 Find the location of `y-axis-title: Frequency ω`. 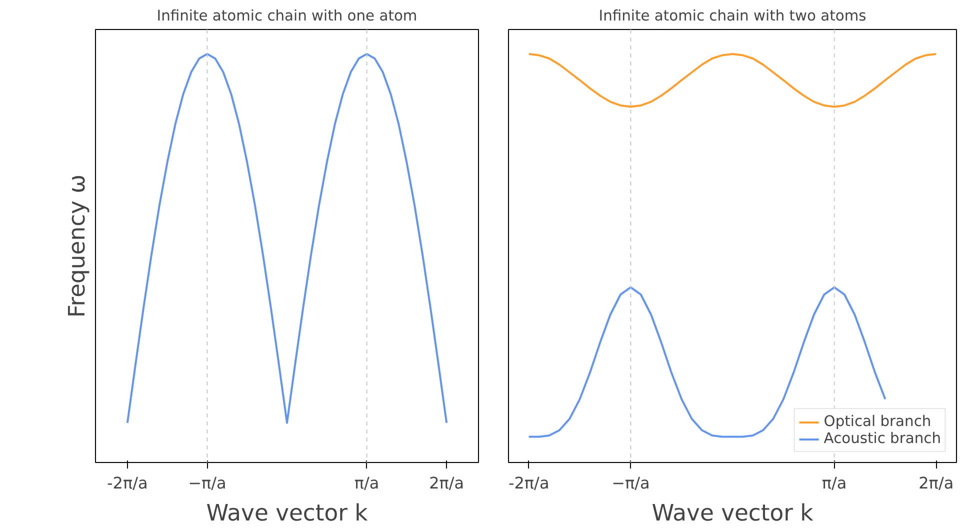

y-axis-title: Frequency ω is located at coordinates (77, 246).